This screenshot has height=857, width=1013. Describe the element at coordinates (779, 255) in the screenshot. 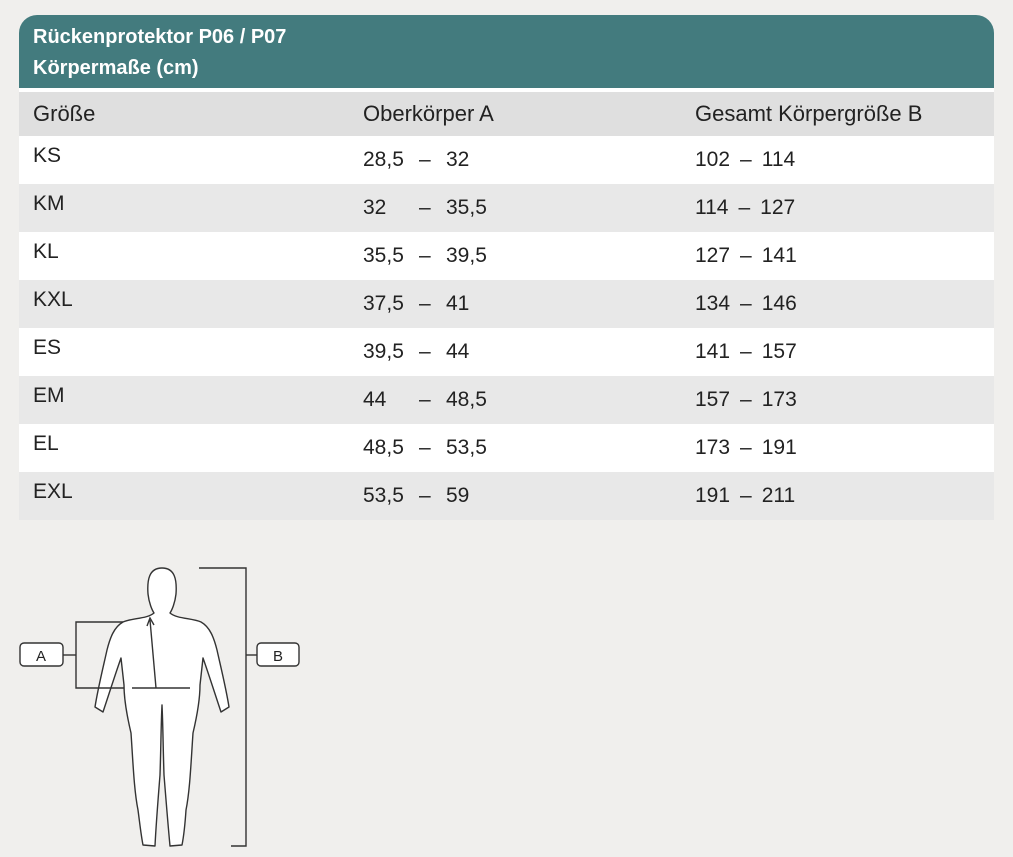

I see `total-height-max: 141` at that location.